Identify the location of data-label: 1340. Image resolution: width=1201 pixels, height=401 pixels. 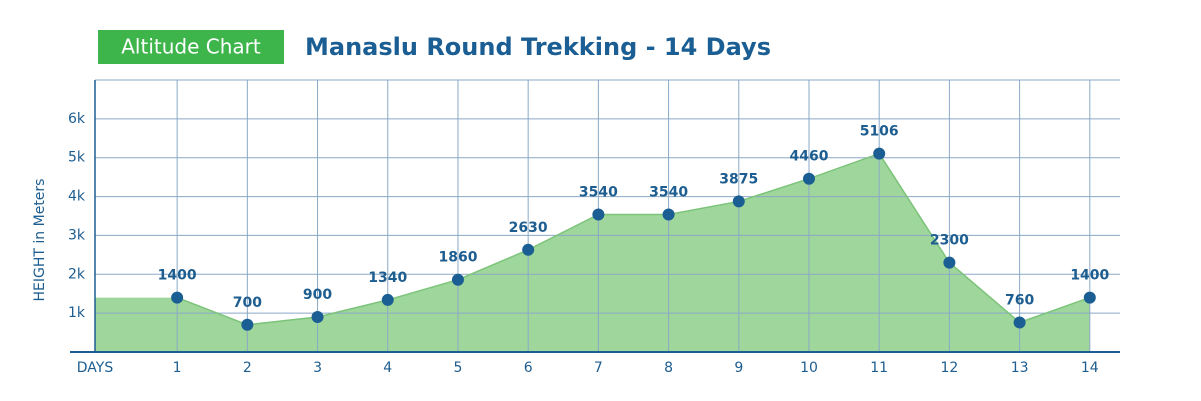
(387, 278).